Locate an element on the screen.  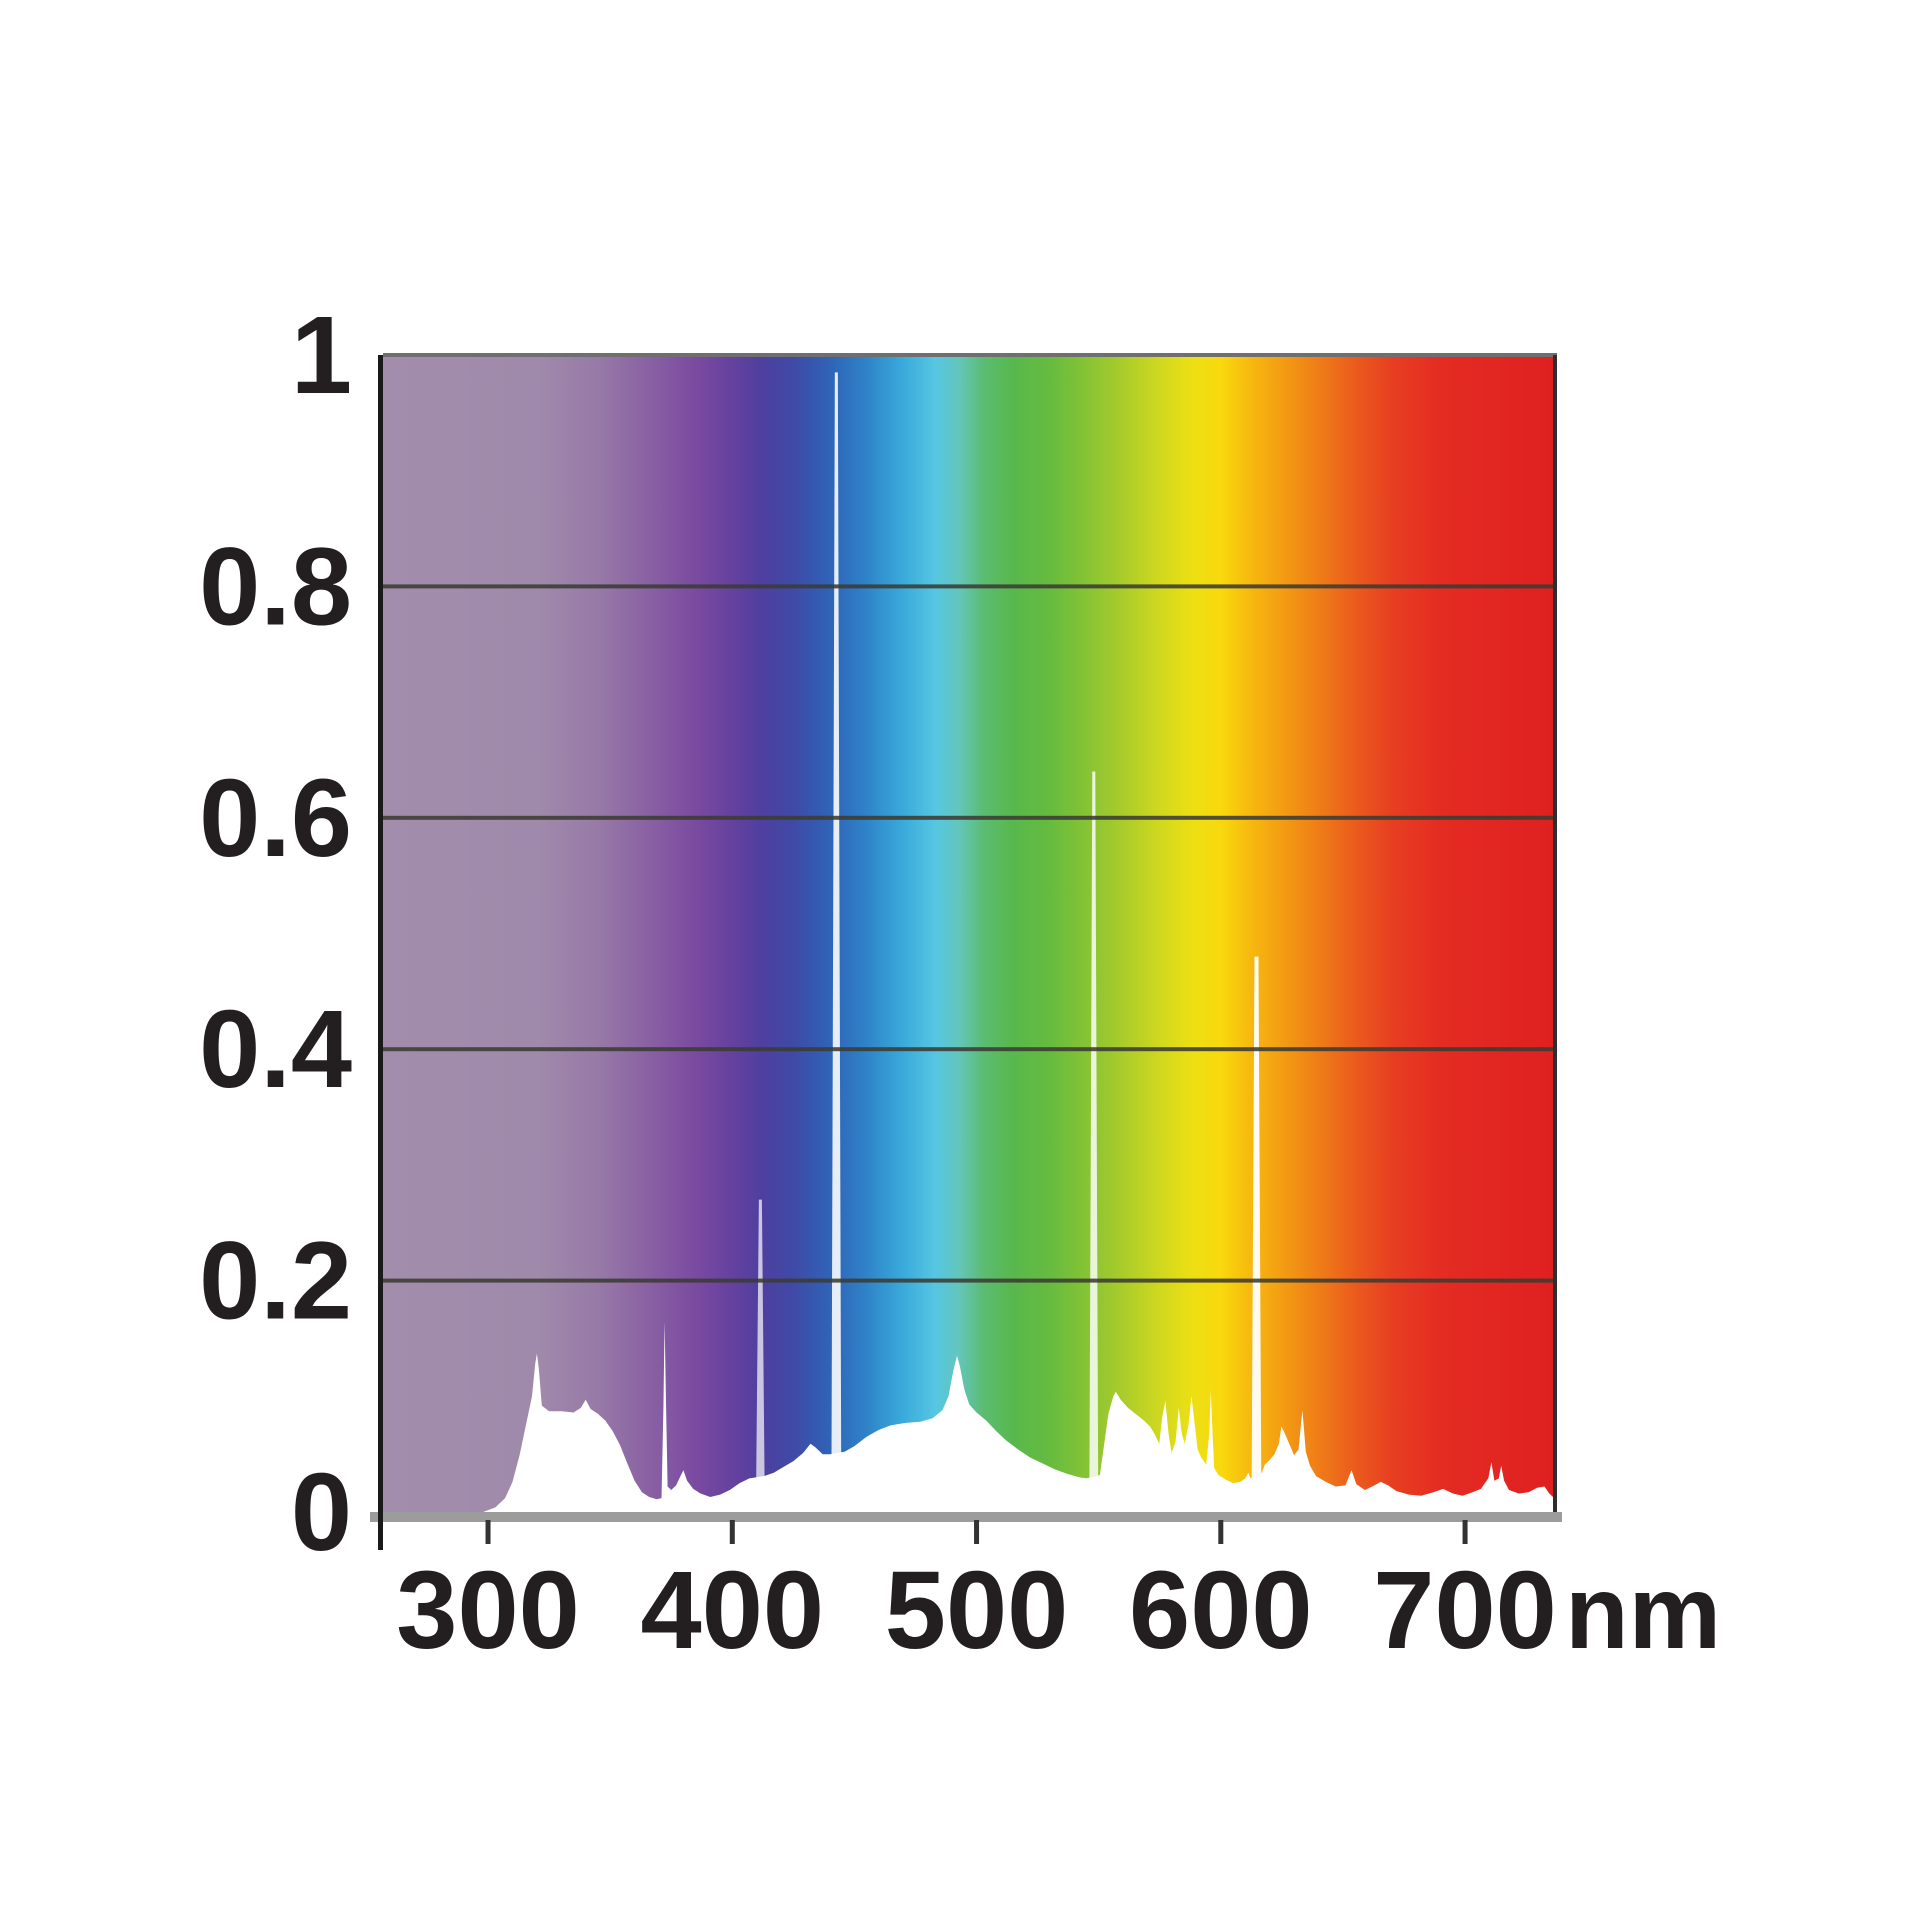
spectrum-curve is located at coordinates (968, 1416).